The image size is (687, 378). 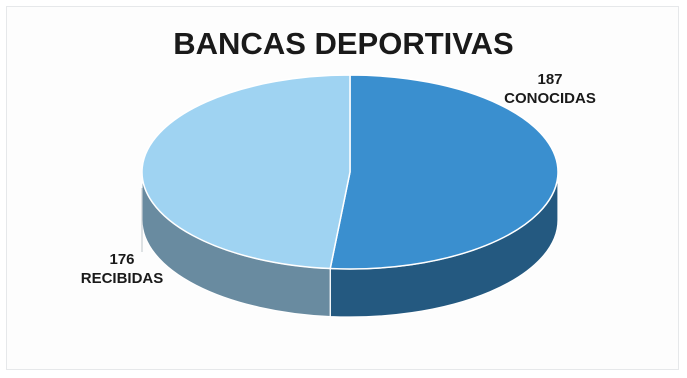 I want to click on data-label-value: 187, so click(x=550, y=79).